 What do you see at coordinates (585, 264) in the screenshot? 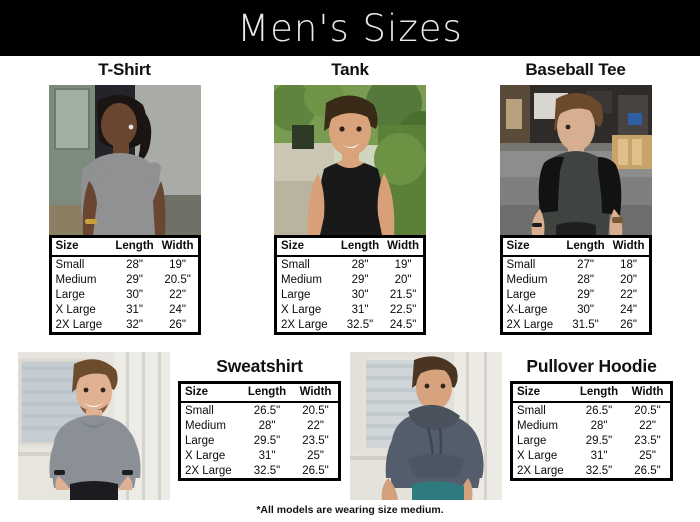
I see `cell-length: 27"` at bounding box center [585, 264].